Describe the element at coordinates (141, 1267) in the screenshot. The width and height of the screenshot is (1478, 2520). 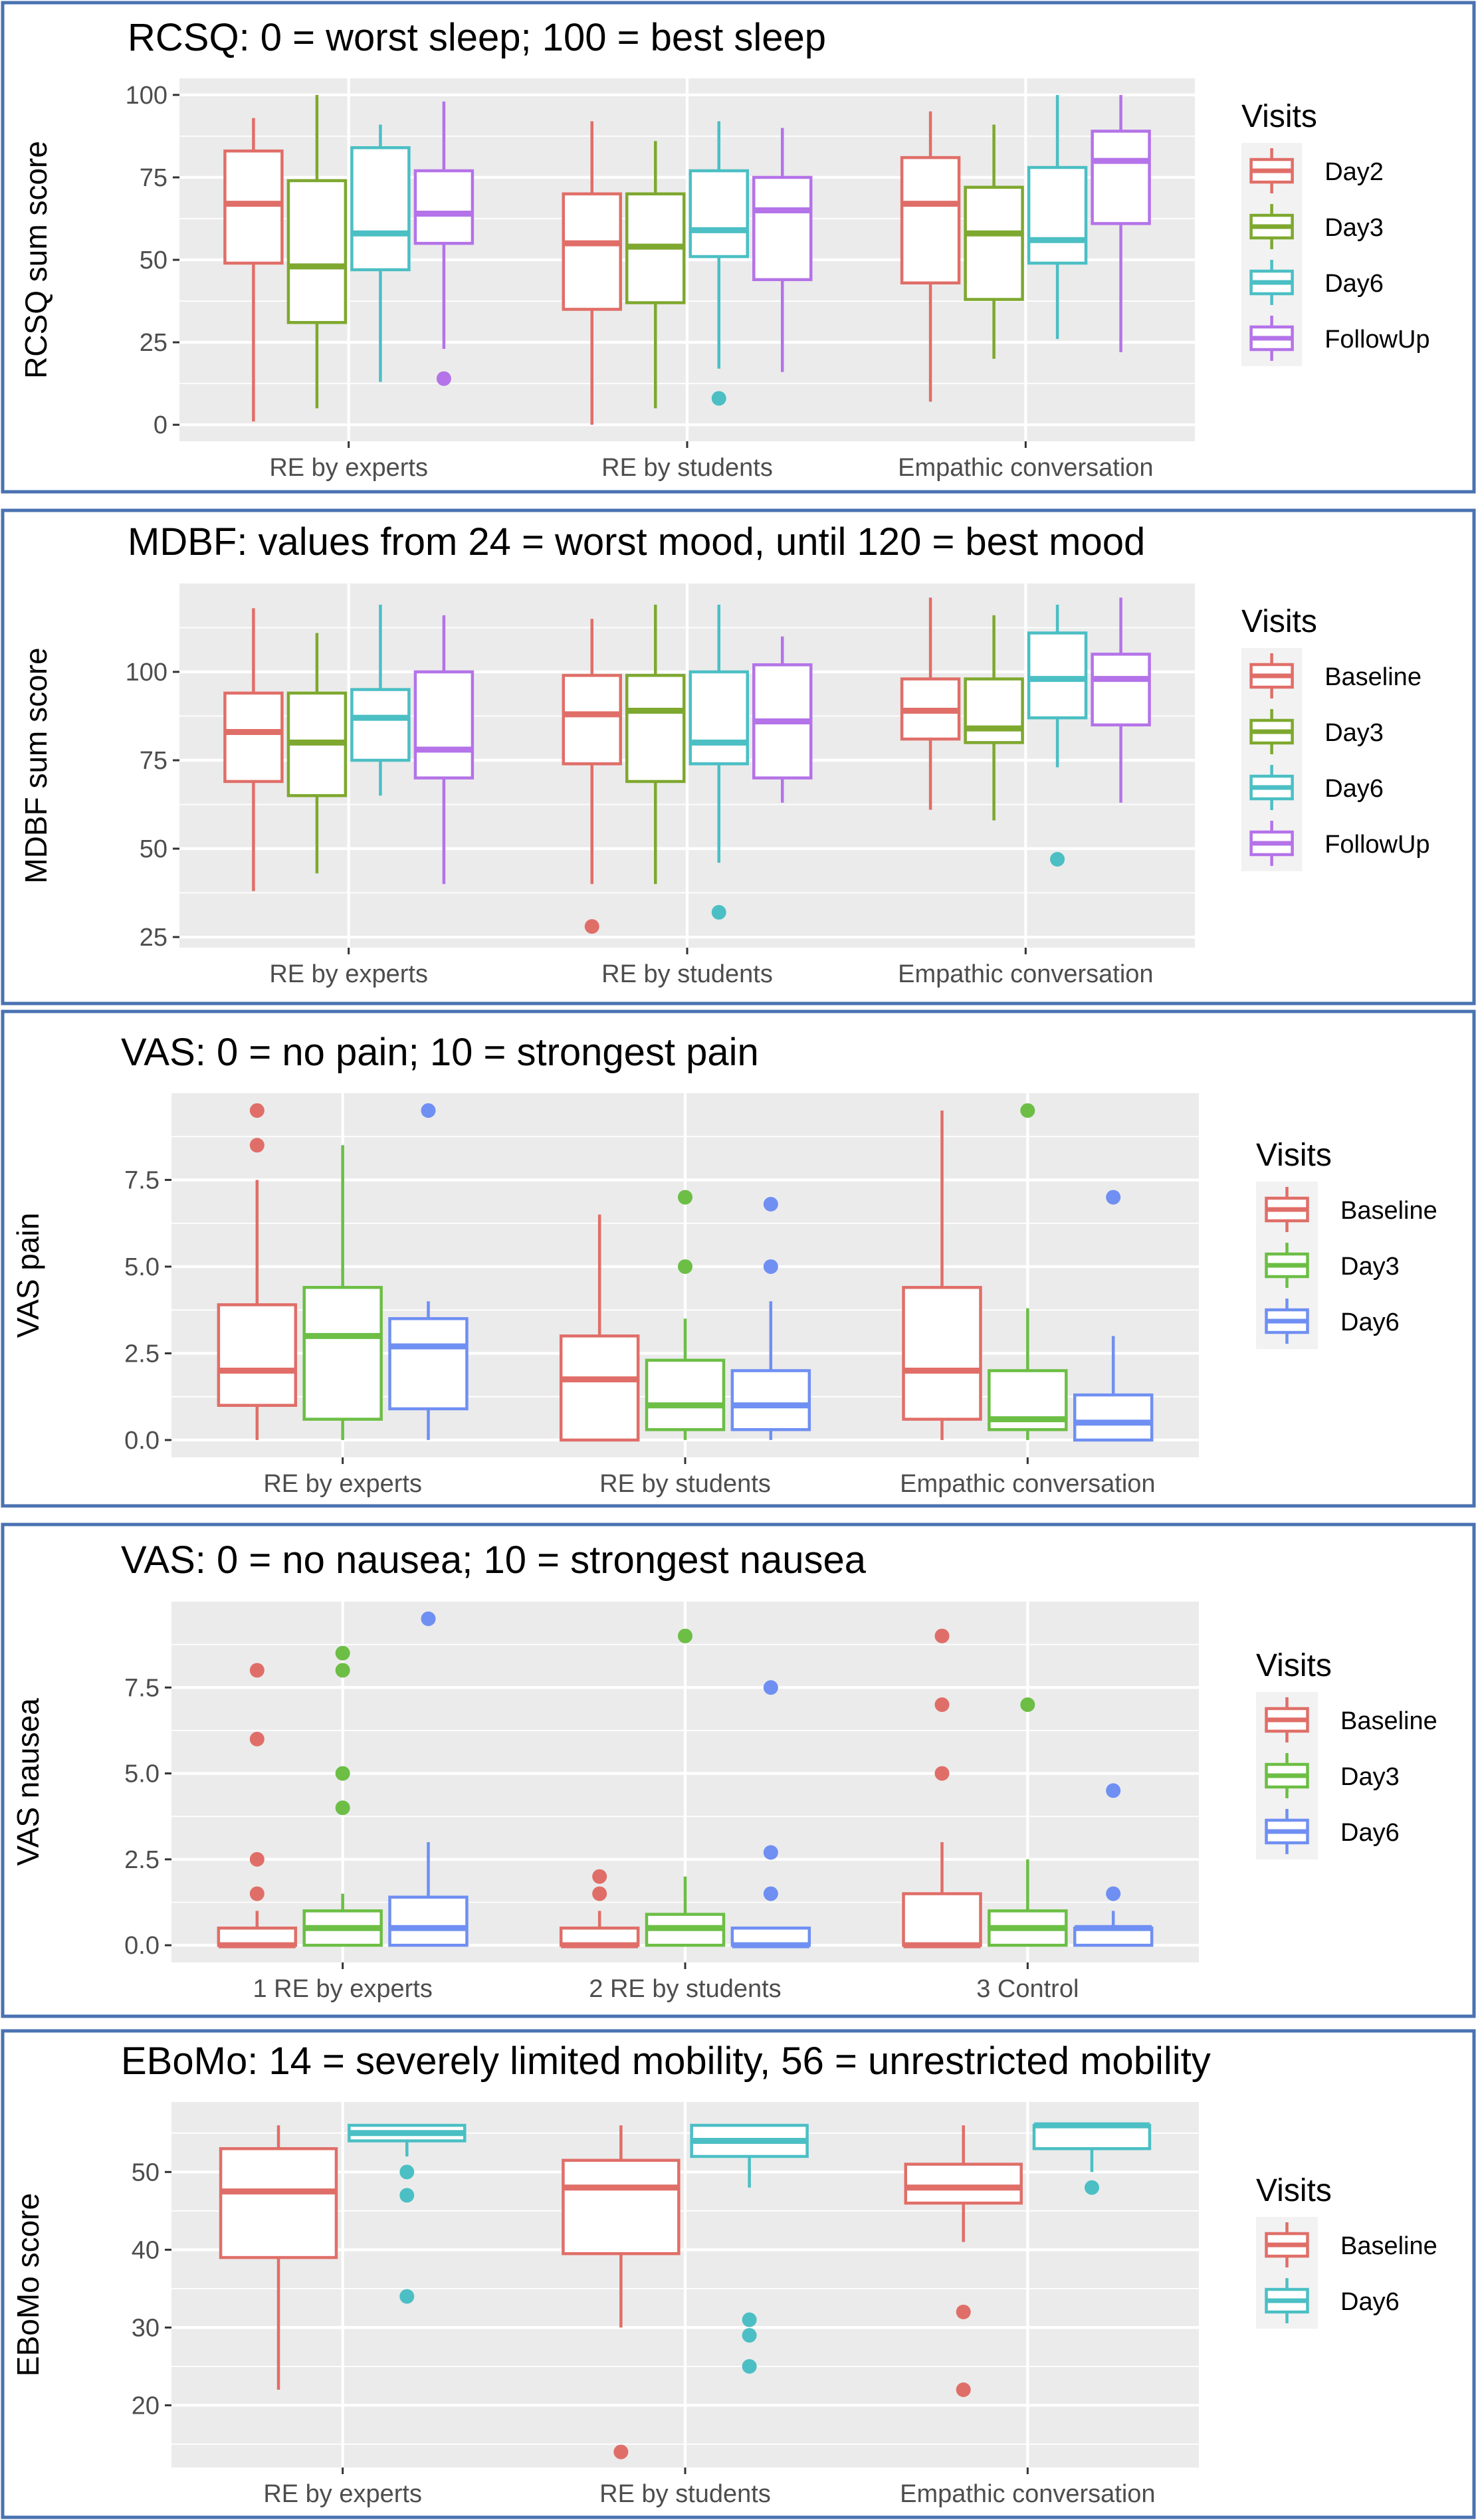
I see `y-tick-label: 5.0` at that location.